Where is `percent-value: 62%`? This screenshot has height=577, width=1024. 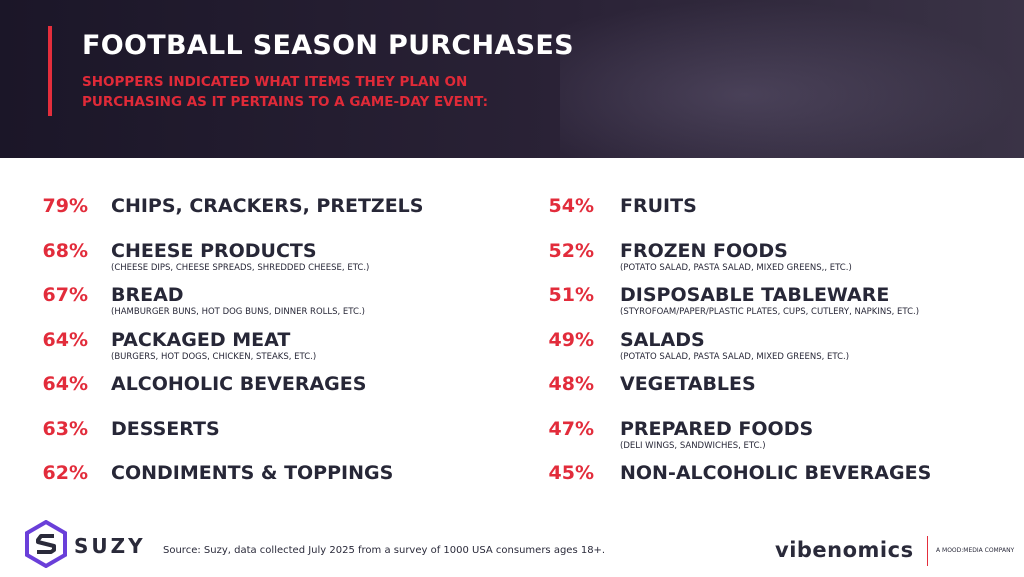
percent-value: 62% is located at coordinates (65, 473).